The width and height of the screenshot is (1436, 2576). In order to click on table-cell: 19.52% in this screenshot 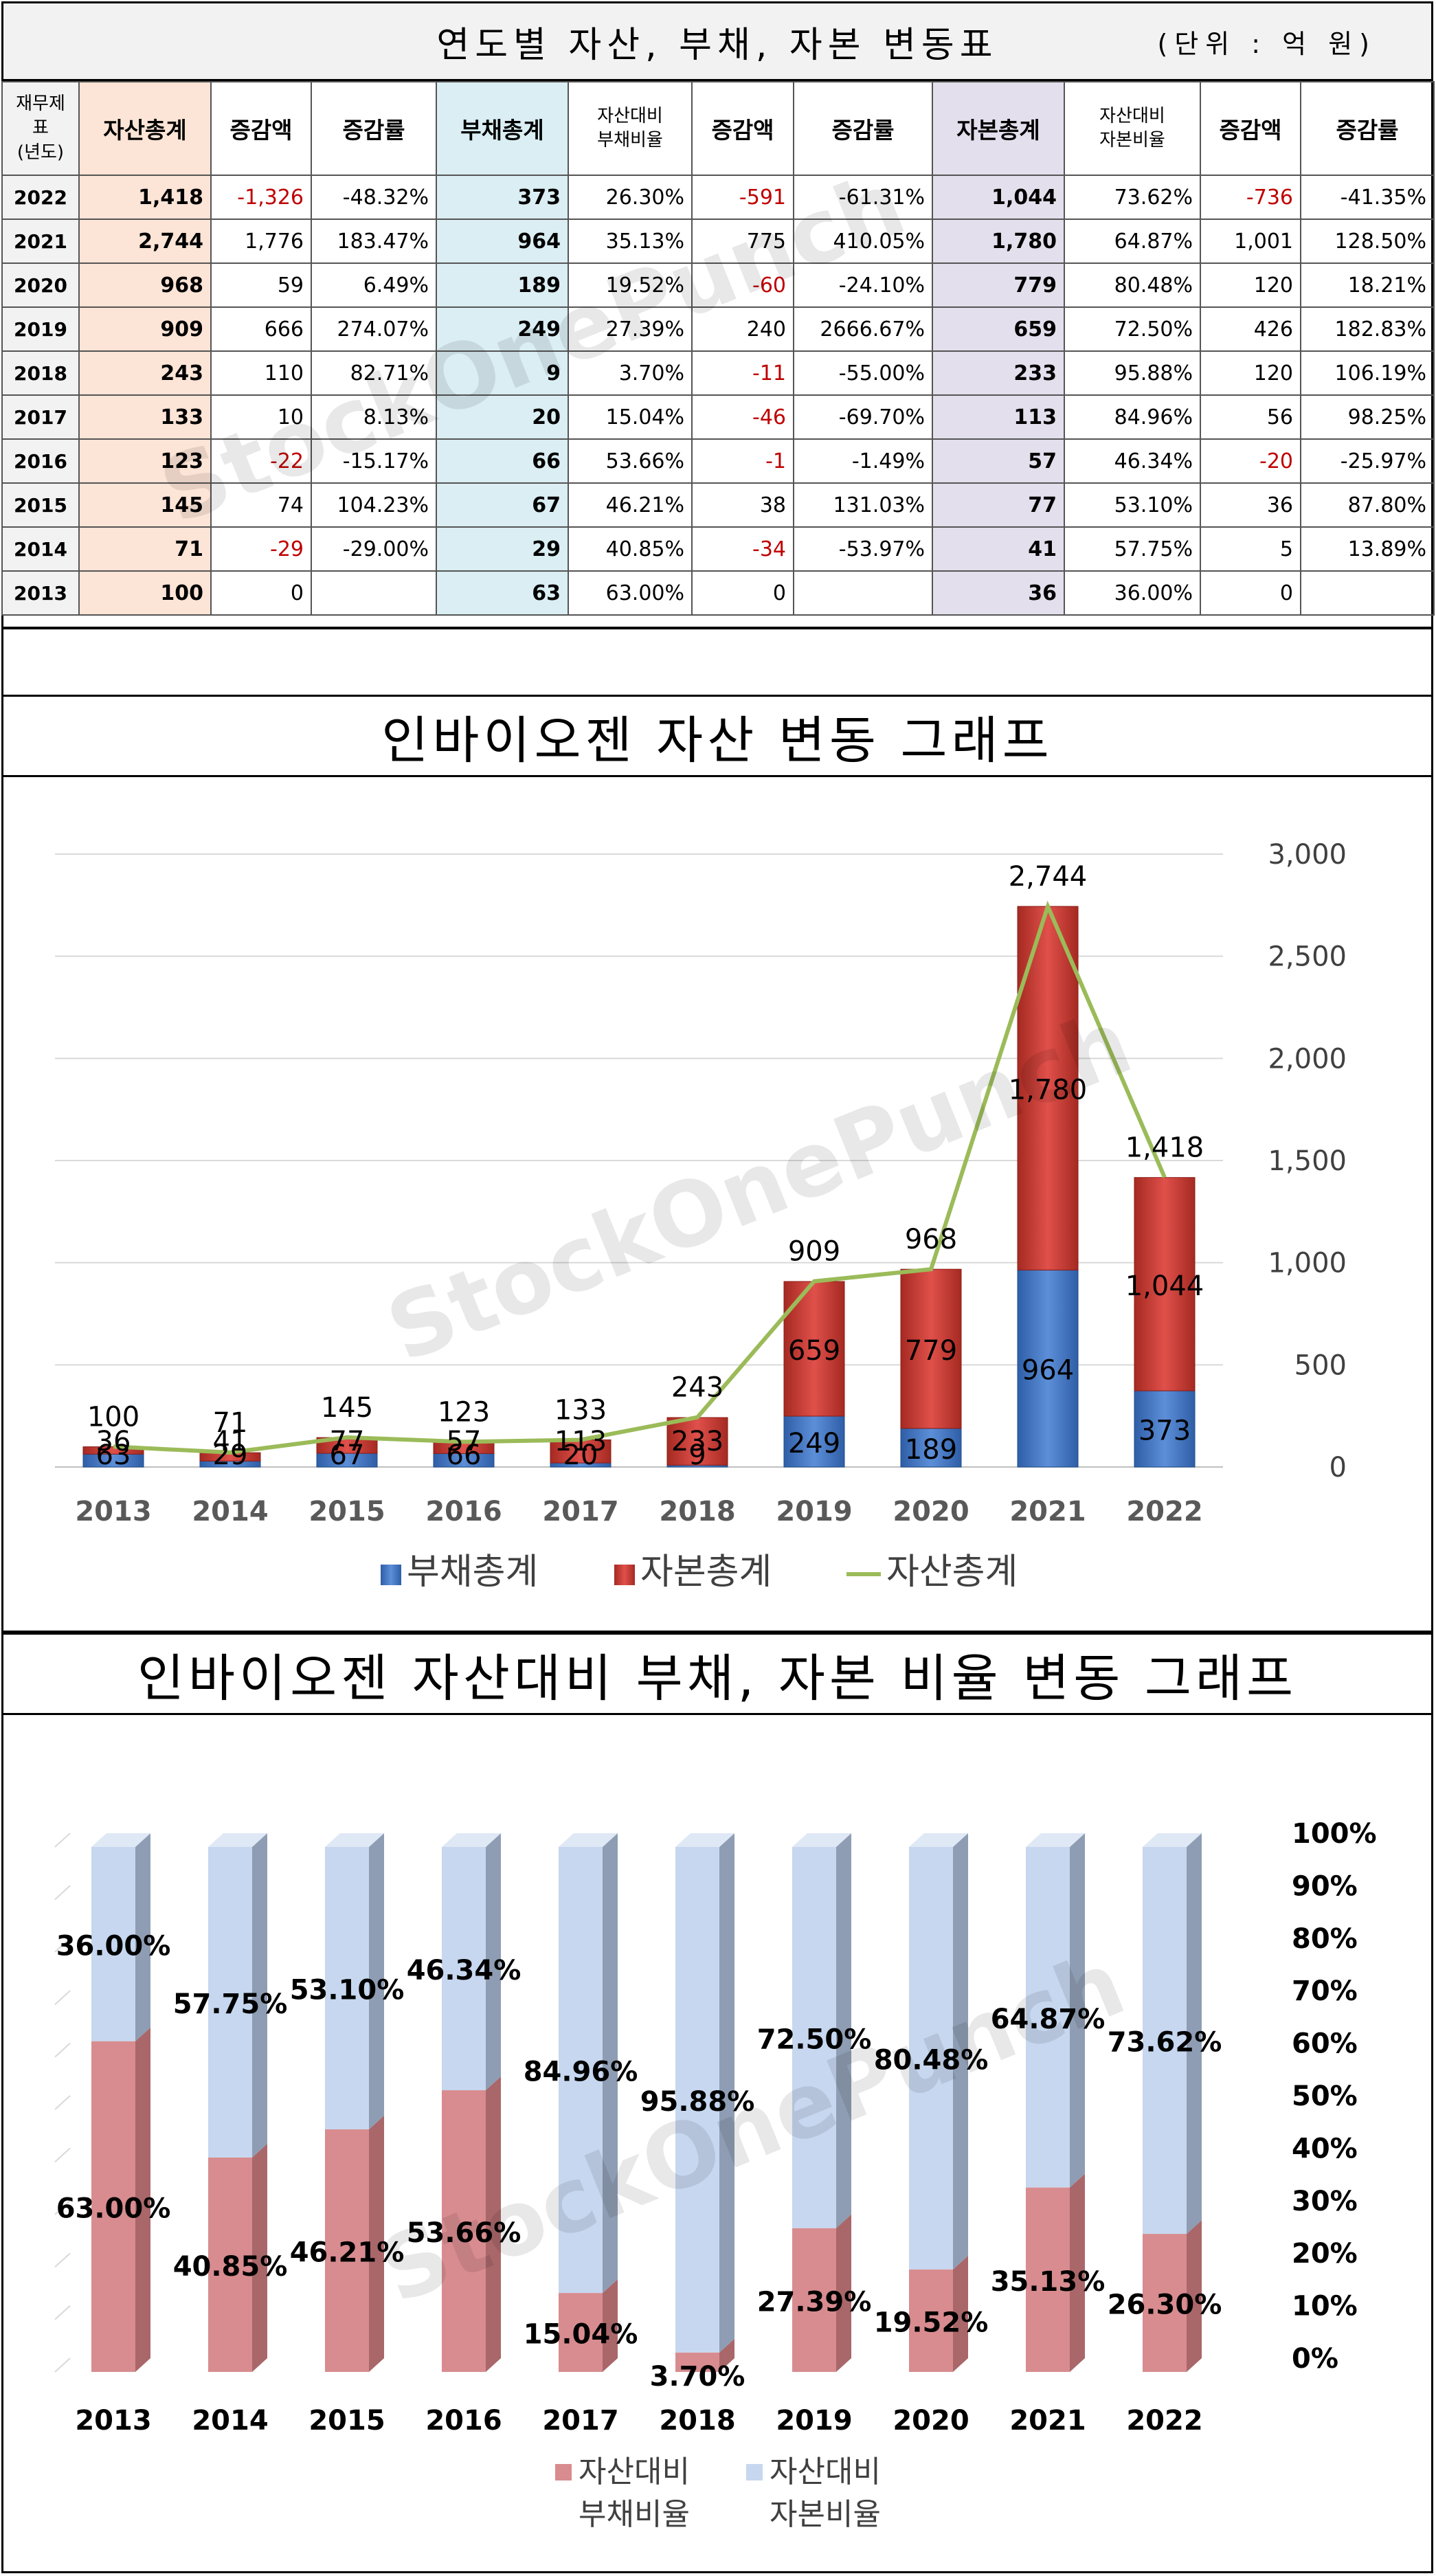, I will do `click(630, 285)`.